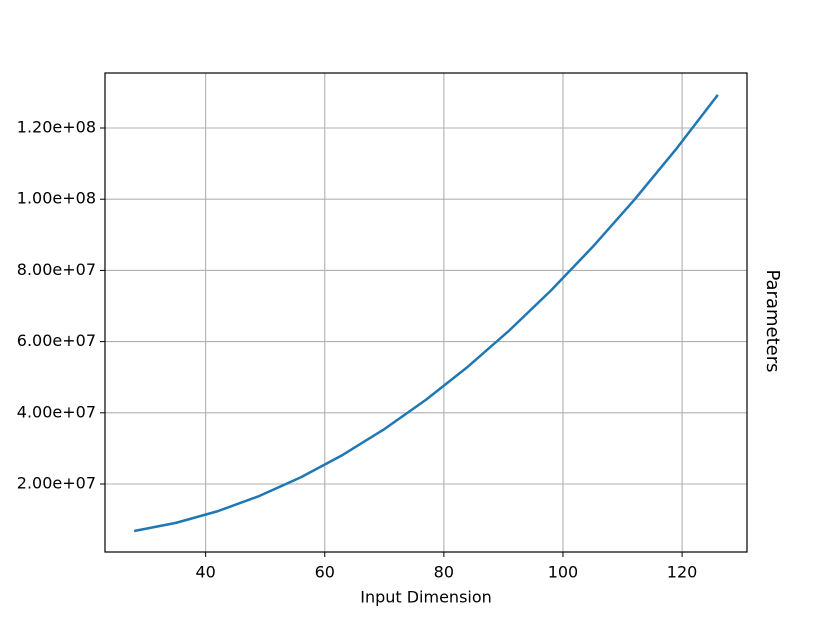  I want to click on x-tick-label: 60, so click(325, 572).